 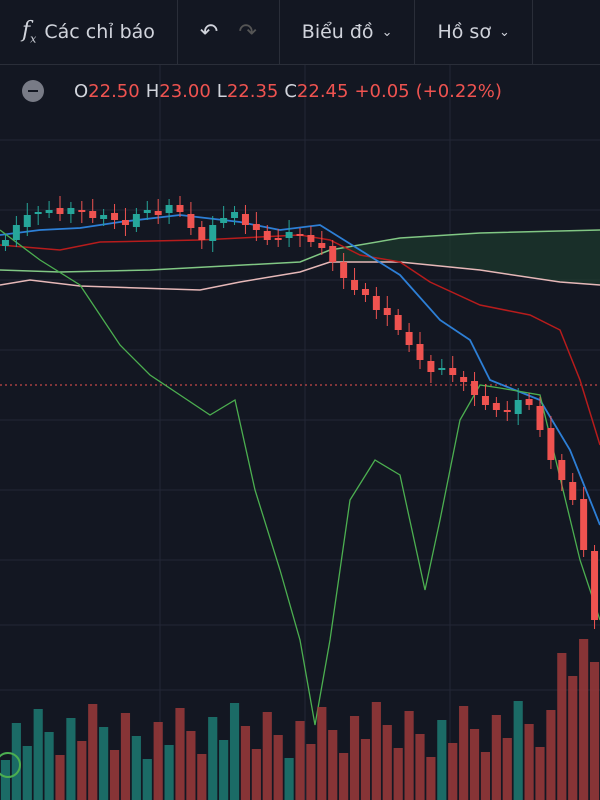 I want to click on profile-button: Hồ sơ ⌄, so click(x=473, y=32).